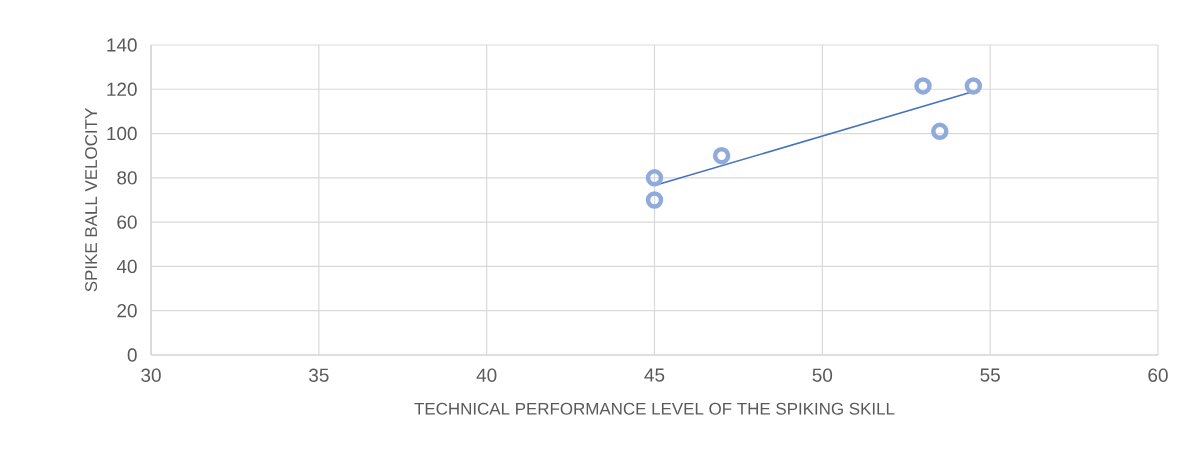 The height and width of the screenshot is (466, 1188). Describe the element at coordinates (151, 375) in the screenshot. I see `x-tick-label: 30` at that location.